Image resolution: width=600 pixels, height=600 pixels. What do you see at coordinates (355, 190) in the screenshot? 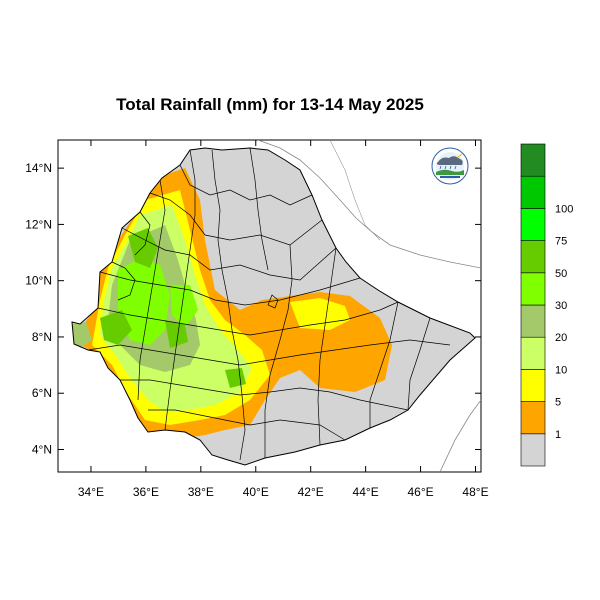
I see `arabian-coastline` at bounding box center [355, 190].